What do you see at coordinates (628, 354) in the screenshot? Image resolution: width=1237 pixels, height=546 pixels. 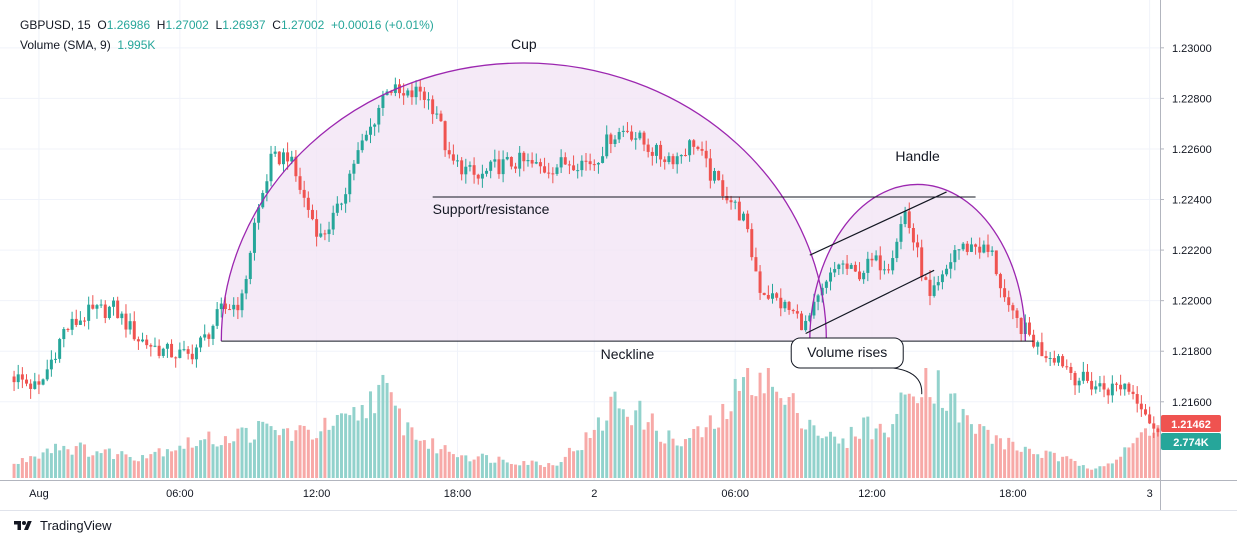 I see `neckline-label: Neckline` at bounding box center [628, 354].